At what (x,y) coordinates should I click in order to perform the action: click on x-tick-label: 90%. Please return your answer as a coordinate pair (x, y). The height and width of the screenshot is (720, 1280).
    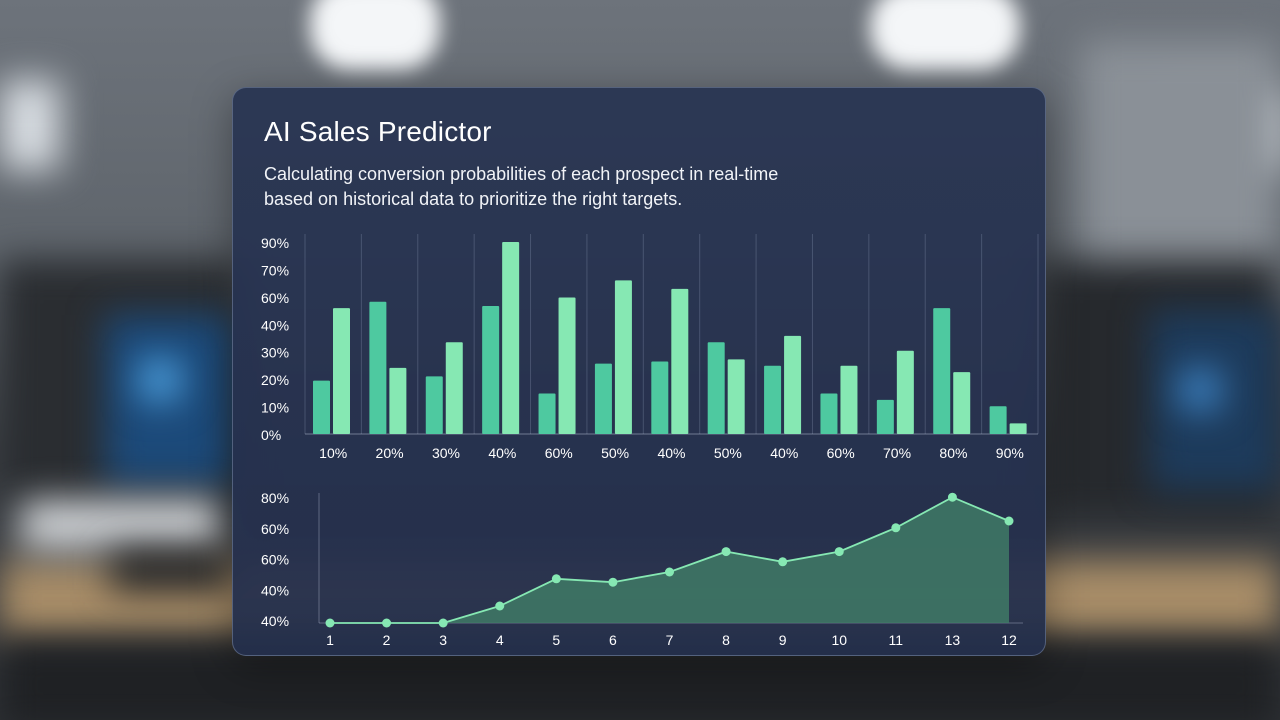
    Looking at the image, I should click on (1010, 453).